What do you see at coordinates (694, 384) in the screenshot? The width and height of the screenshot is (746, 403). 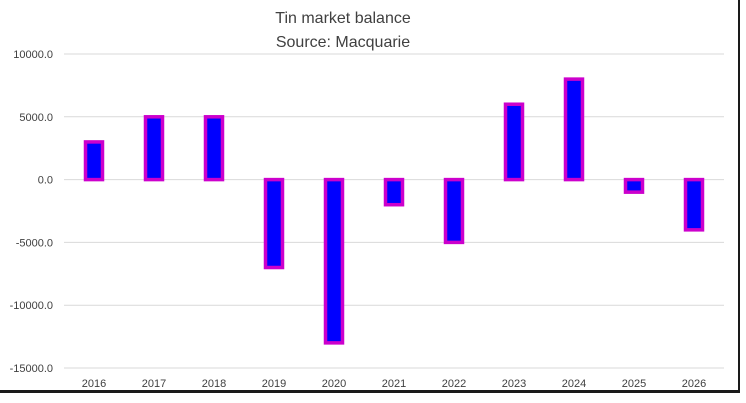 I see `x-tick-label: 2026` at bounding box center [694, 384].